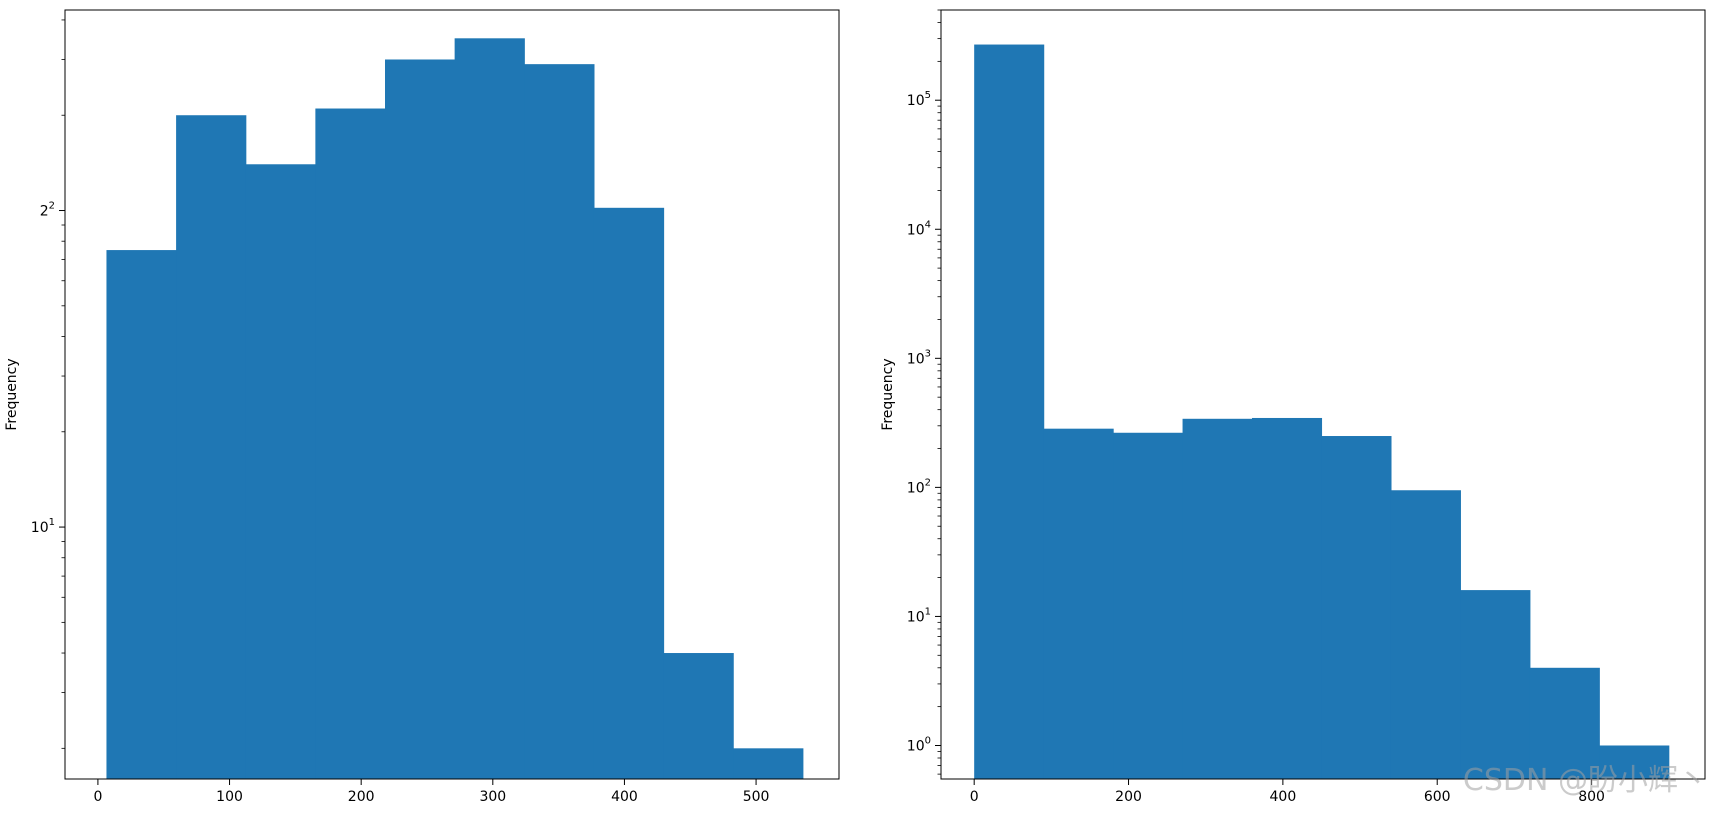 Image resolution: width=1726 pixels, height=813 pixels. I want to click on y-ticks-right: 10⁰ 10¹ 10² 10³ 10⁴ 10⁵, so click(924, 392).